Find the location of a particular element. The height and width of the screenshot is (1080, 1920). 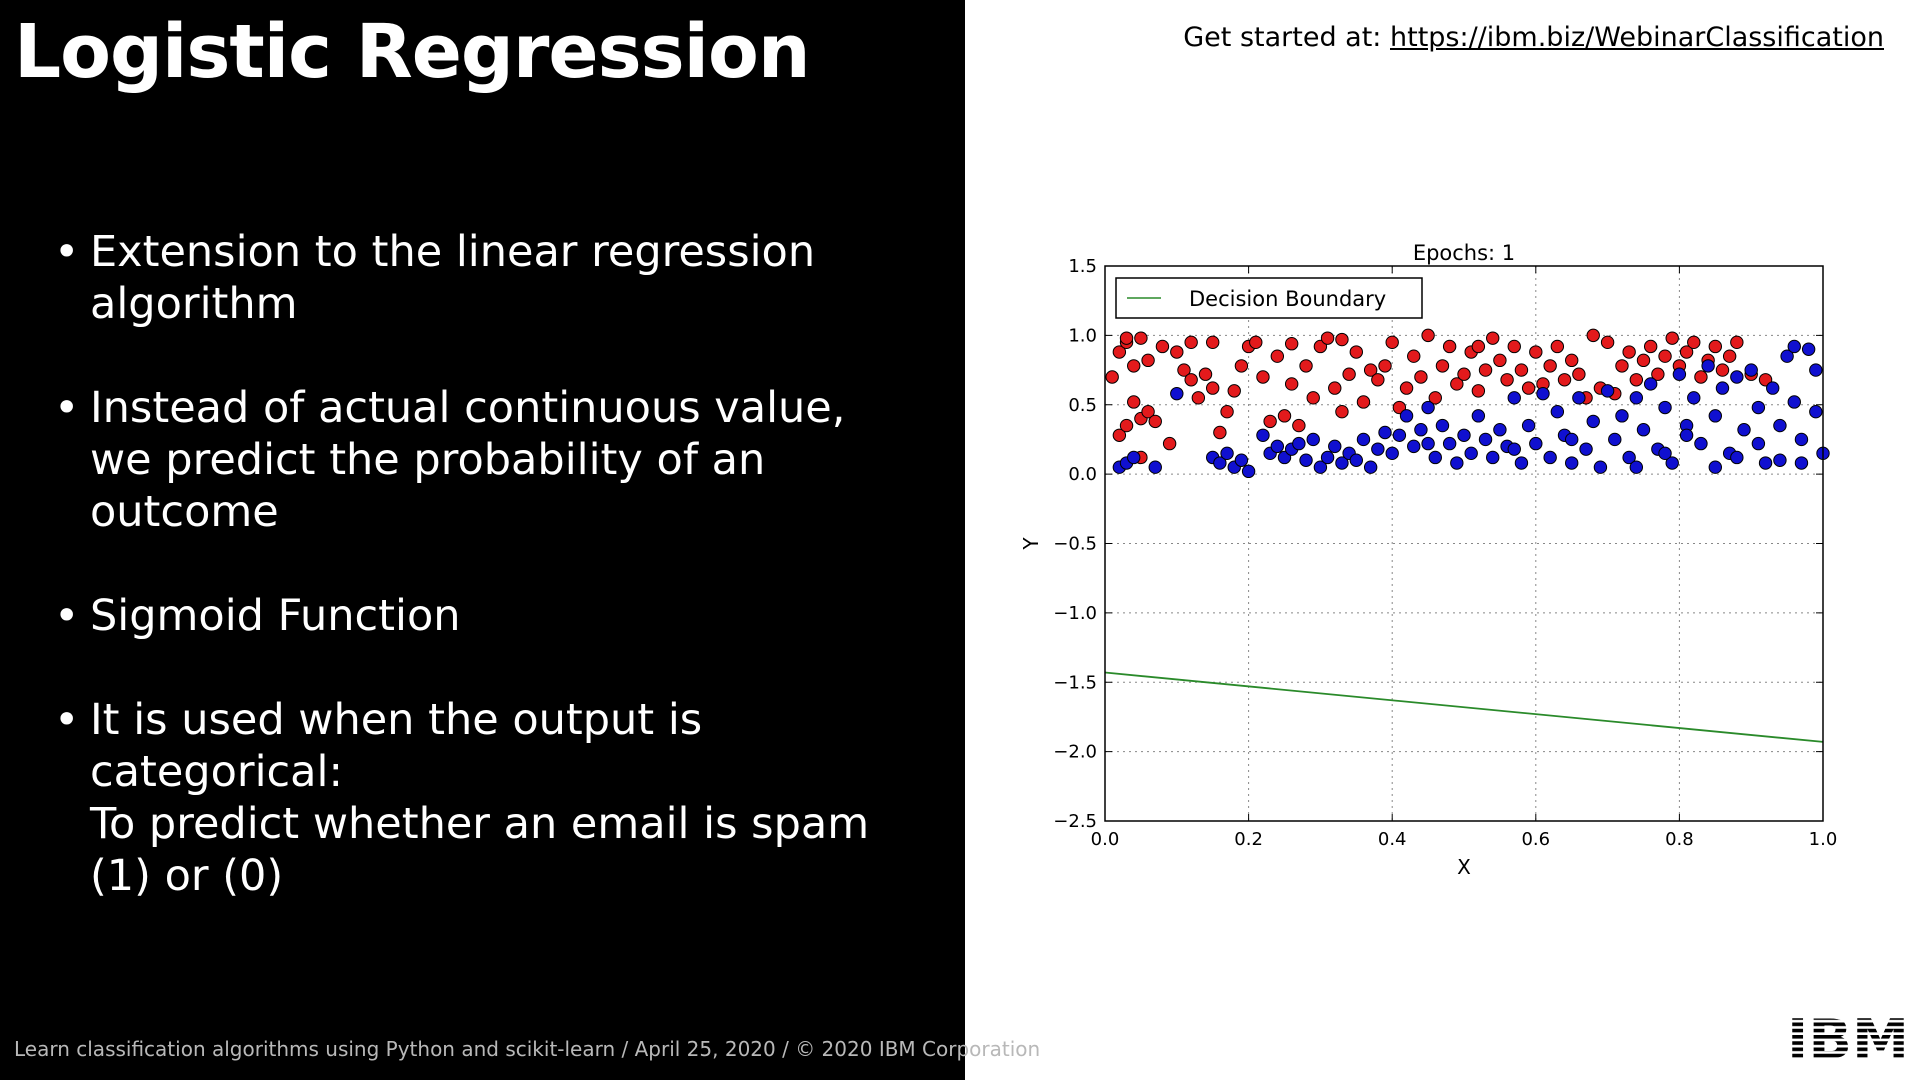

bullet-line: Instead of actual continuous value, is located at coordinates (468, 408).